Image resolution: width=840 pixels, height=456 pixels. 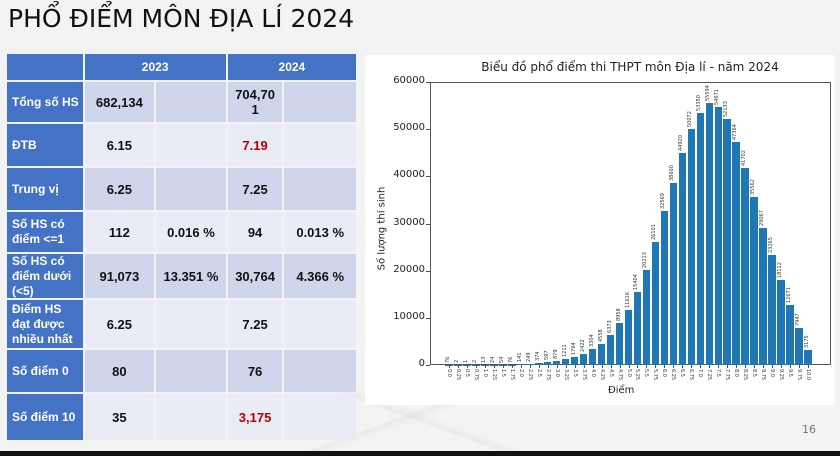 I want to click on bar-value-label: 20213, so click(x=645, y=259).